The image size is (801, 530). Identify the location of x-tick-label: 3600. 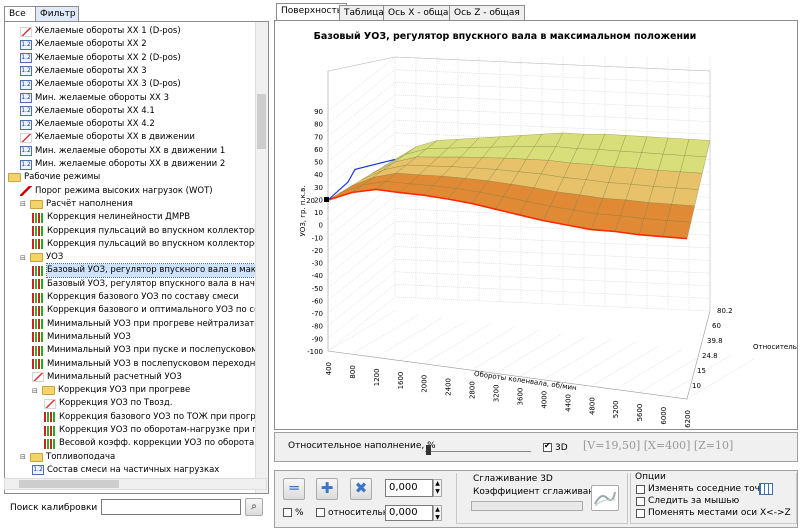
(520, 397).